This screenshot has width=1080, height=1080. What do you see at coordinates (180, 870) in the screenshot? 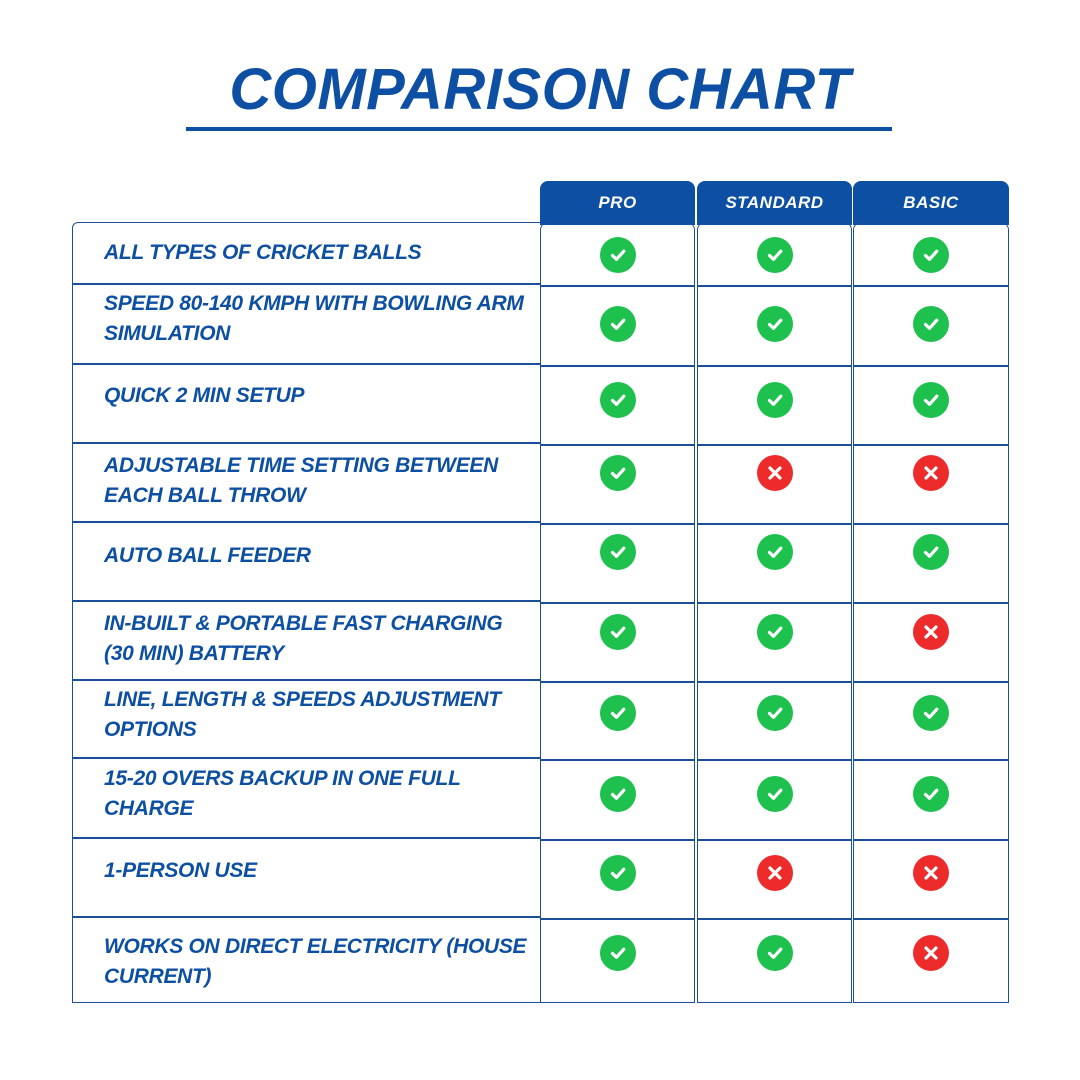
I see `feature-label: 1-PERSON USE` at bounding box center [180, 870].